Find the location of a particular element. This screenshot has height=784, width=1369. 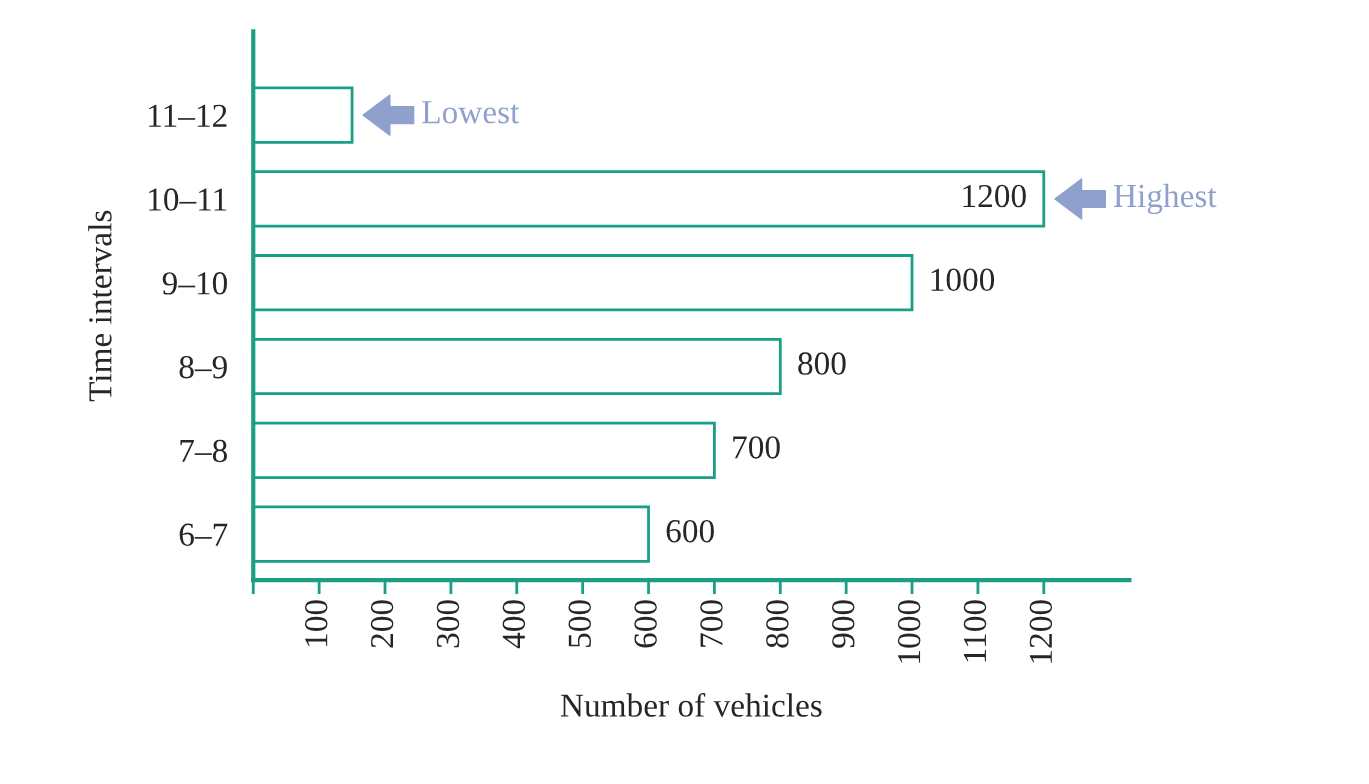

x-tick-label: 700 is located at coordinates (711, 623).